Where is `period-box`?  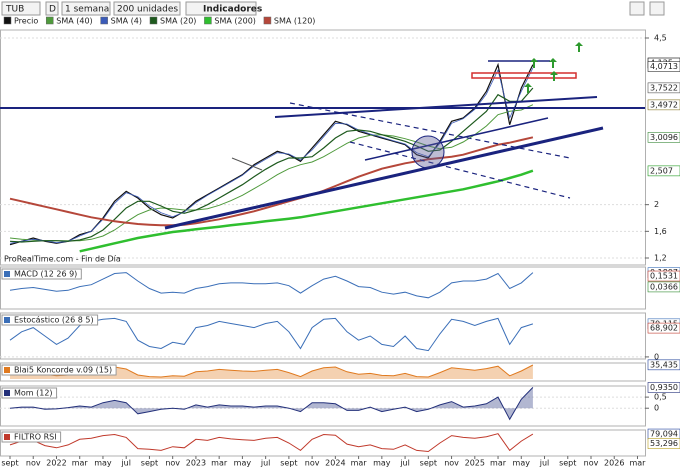 period-box is located at coordinates (86, 8).